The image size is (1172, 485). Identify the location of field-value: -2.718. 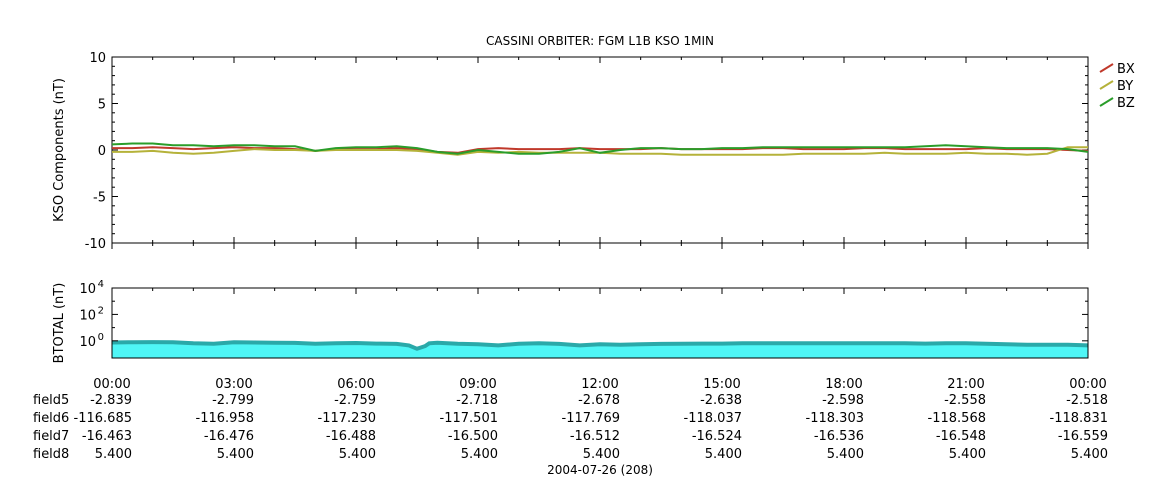
(477, 400).